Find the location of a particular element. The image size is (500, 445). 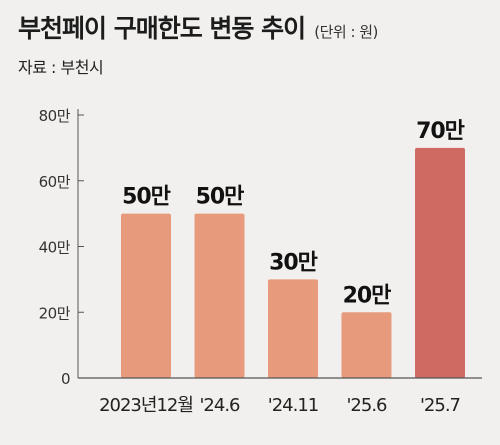

bar-data-label: 70만 is located at coordinates (440, 131).